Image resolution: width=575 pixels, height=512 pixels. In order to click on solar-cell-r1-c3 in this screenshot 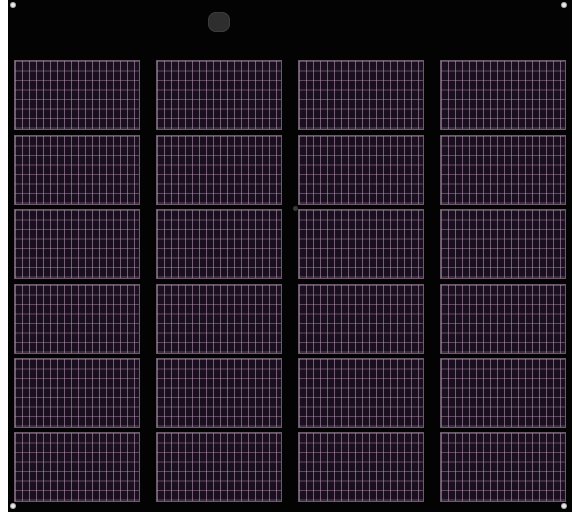, I will do `click(361, 95)`.